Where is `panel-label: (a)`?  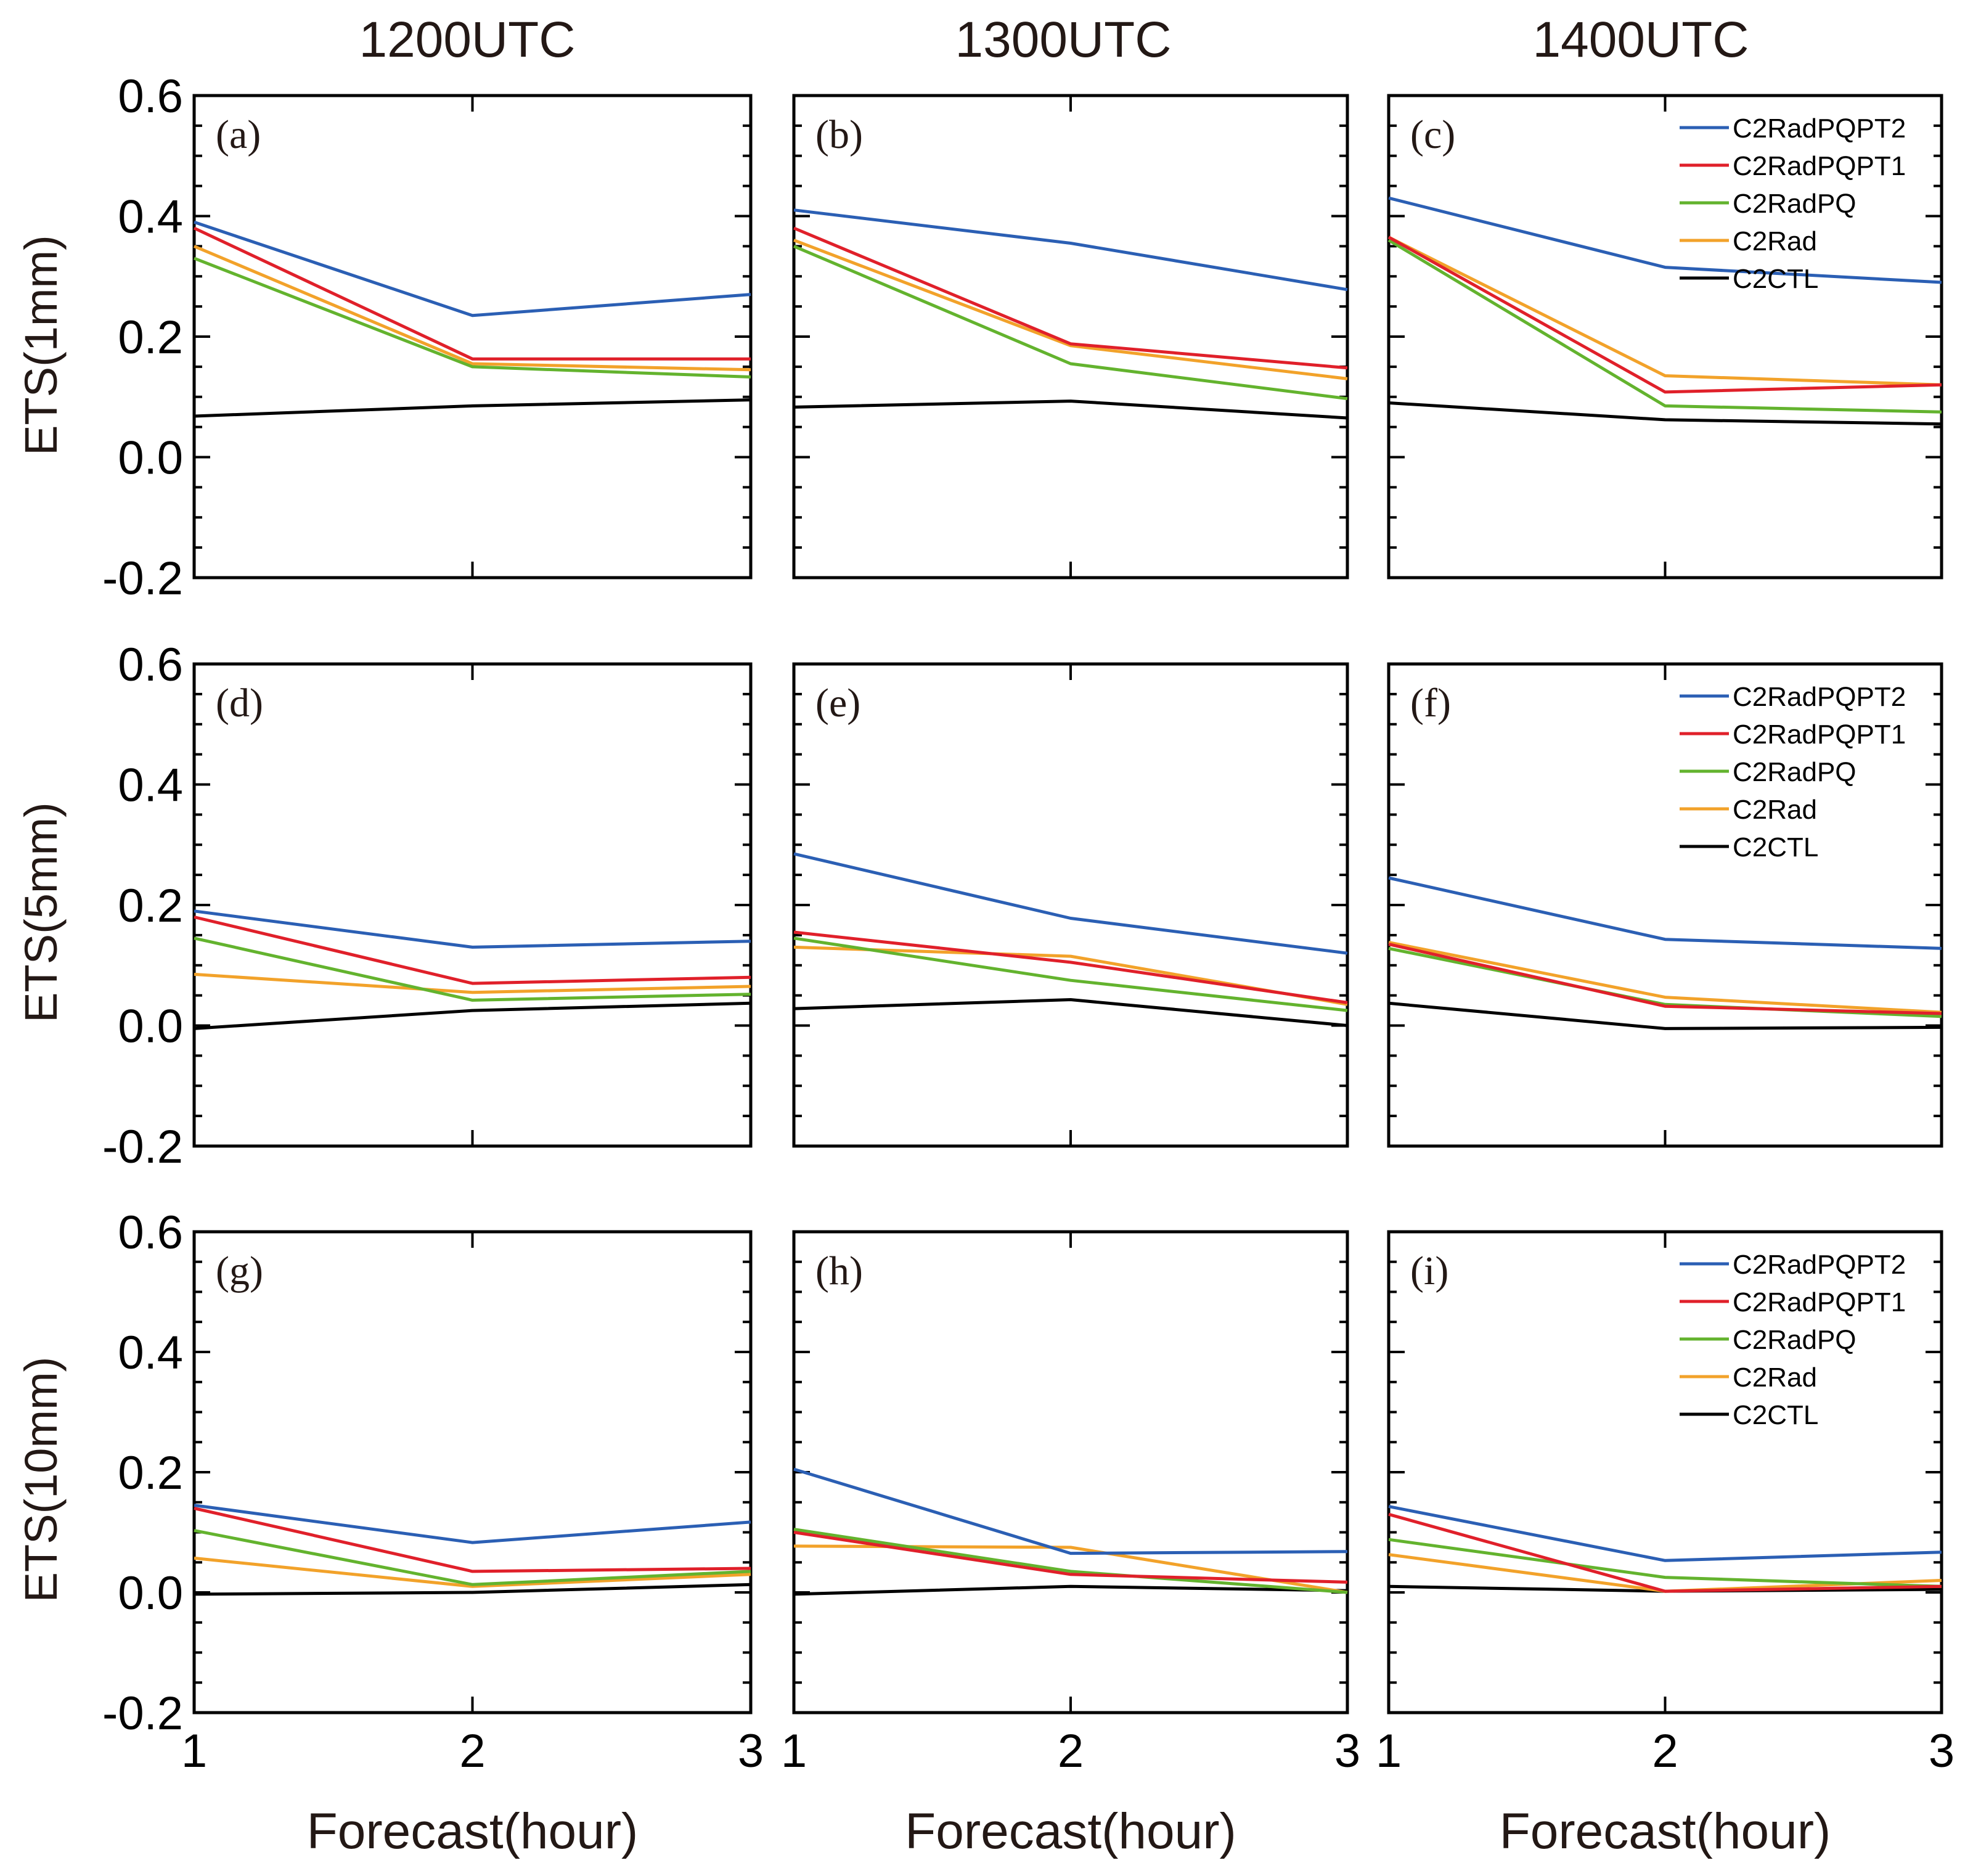
panel-label: (a) is located at coordinates (238, 134).